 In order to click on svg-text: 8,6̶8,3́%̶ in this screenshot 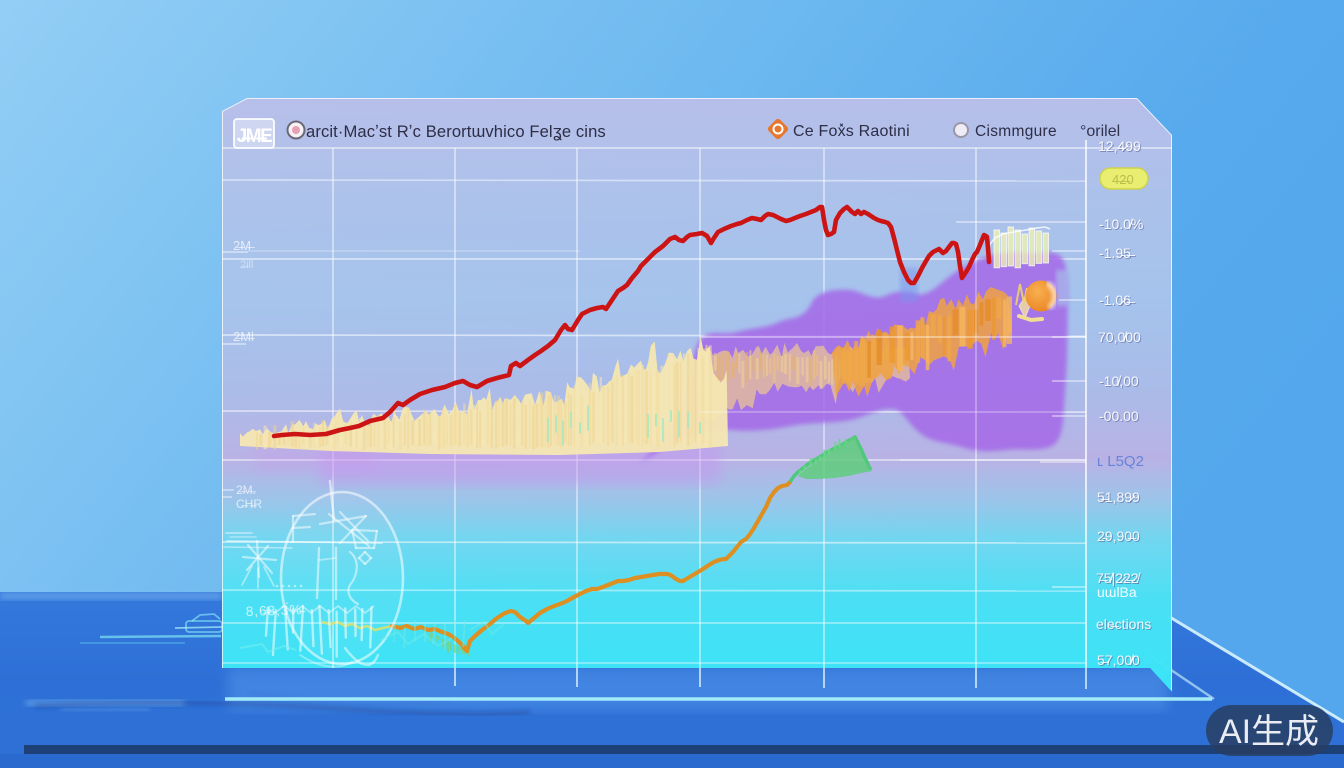, I will do `click(276, 610)`.